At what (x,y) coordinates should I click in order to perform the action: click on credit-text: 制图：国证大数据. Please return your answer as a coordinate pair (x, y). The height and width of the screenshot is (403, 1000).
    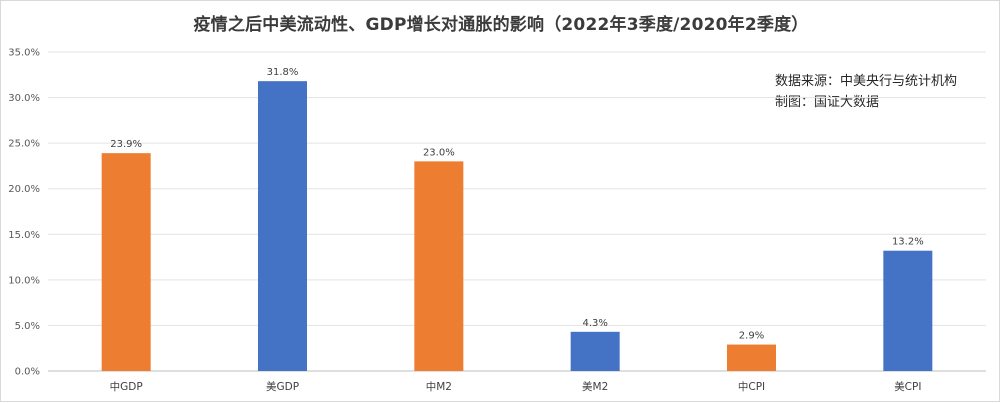
    Looking at the image, I should click on (827, 102).